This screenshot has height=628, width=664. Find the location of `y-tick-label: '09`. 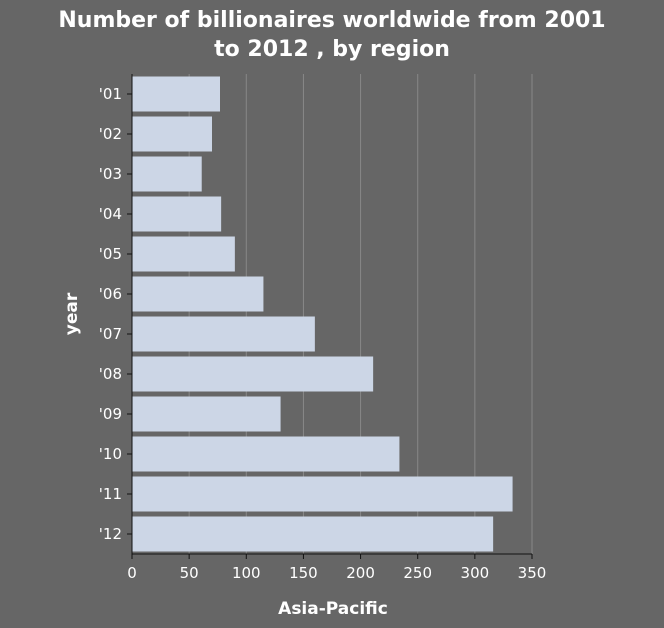

y-tick-label: '09 is located at coordinates (110, 414).